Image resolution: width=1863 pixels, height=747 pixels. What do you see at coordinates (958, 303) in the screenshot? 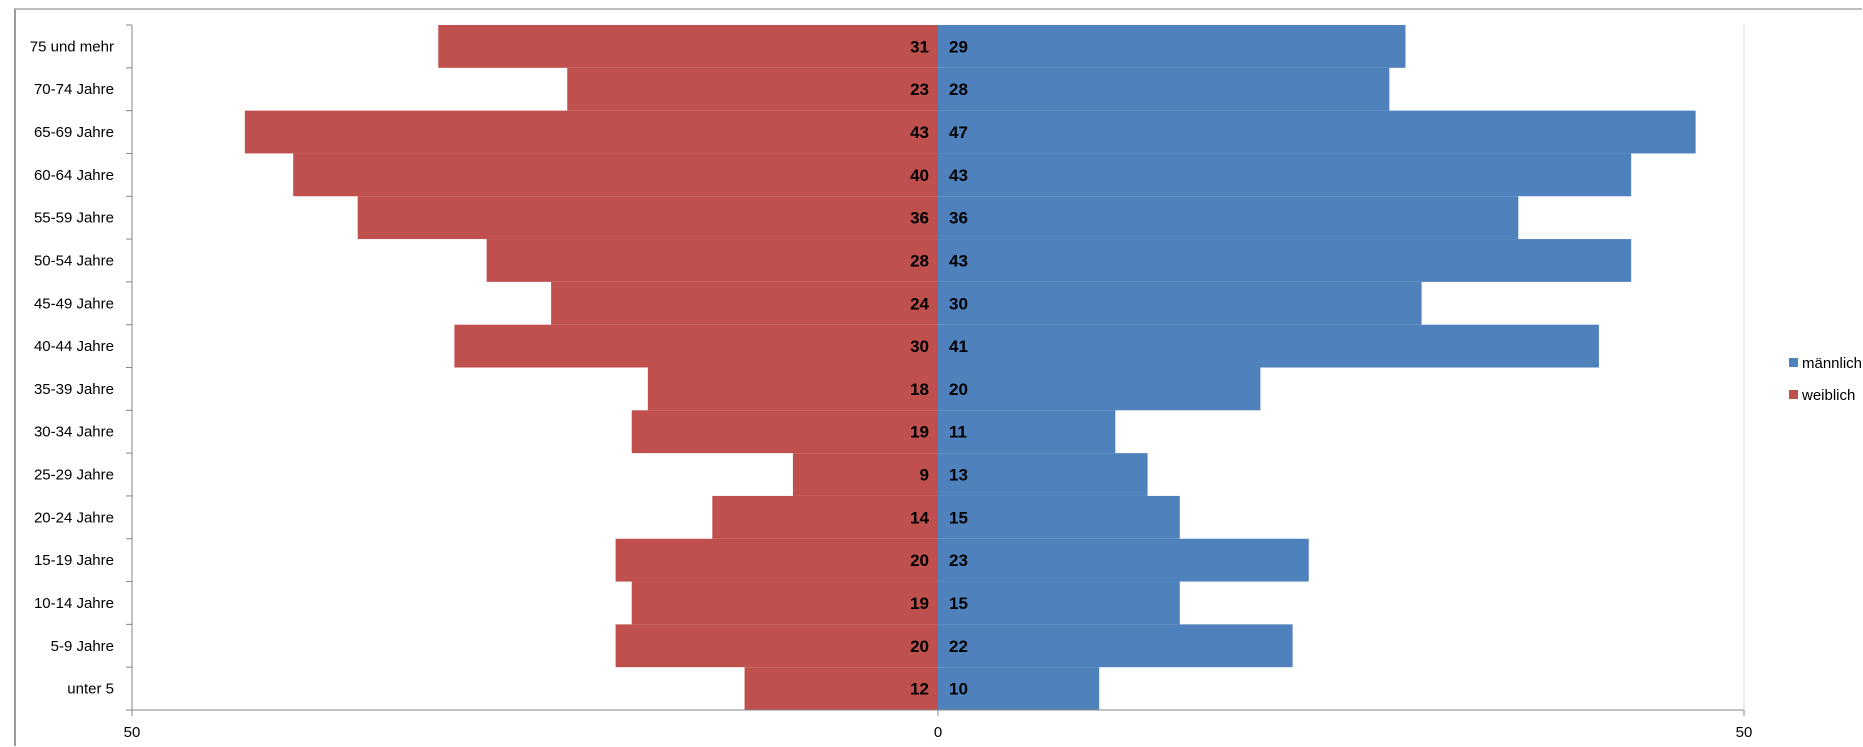
I see `data-label-maennlich: 30` at bounding box center [958, 303].